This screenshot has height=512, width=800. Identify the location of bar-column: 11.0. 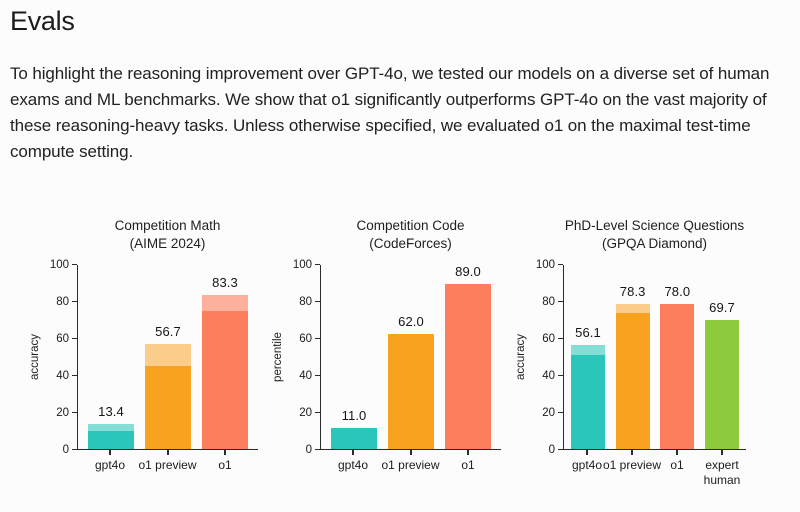
(354, 357).